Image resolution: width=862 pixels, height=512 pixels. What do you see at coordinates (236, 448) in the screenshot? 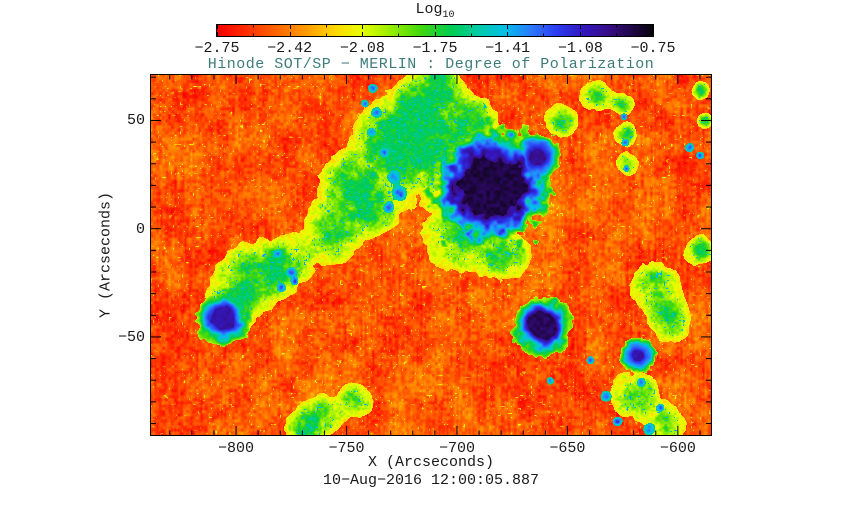
I see `x-axis-tick-label: −800` at bounding box center [236, 448].